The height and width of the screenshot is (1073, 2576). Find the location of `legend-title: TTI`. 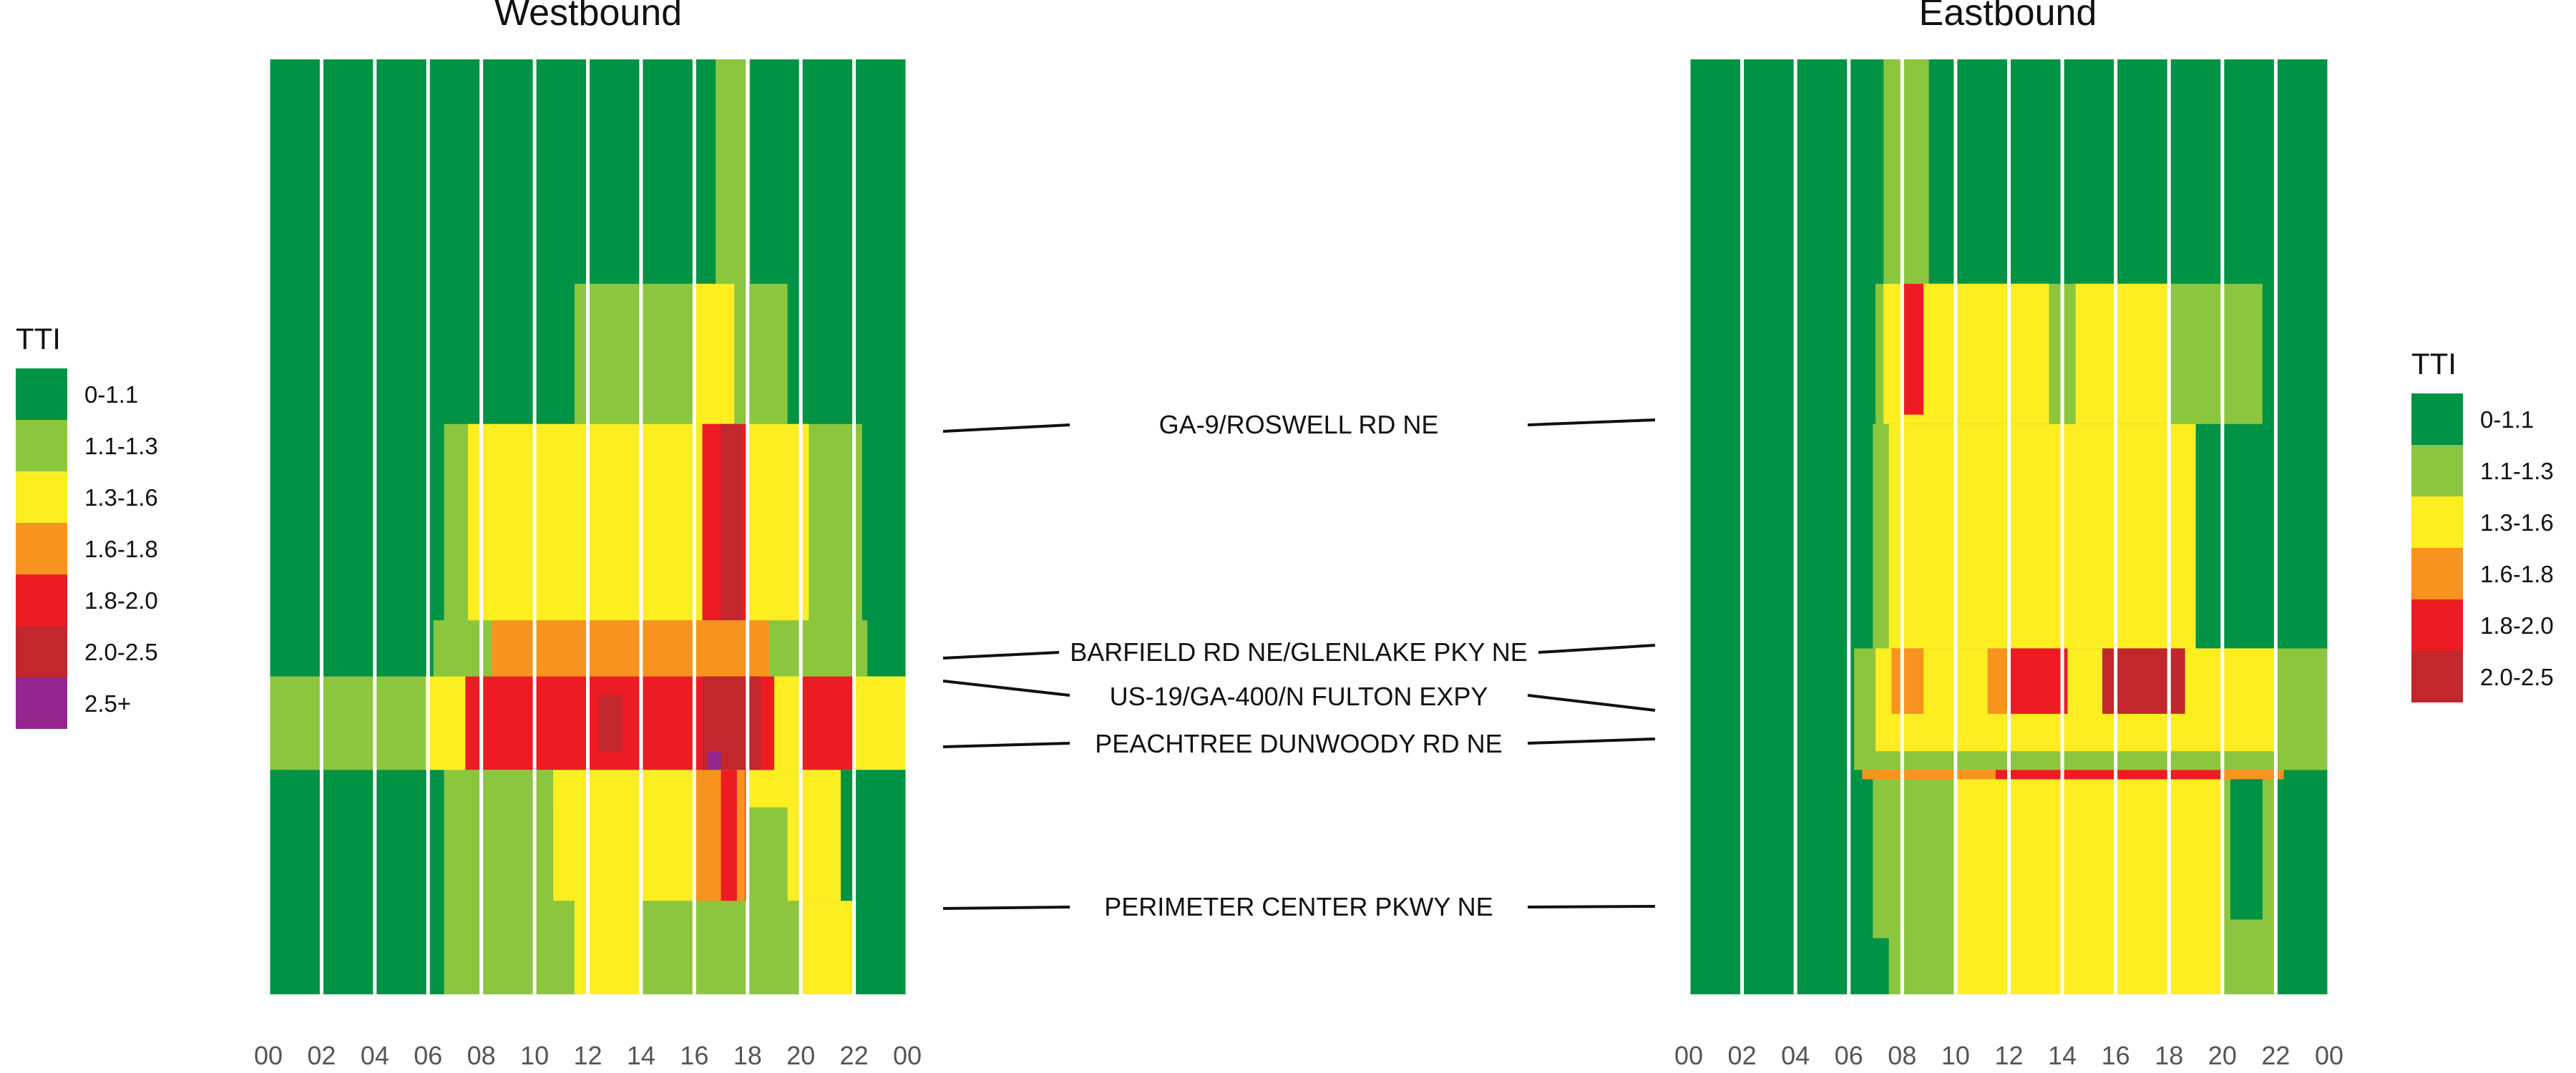

legend-title: TTI is located at coordinates (2434, 364).